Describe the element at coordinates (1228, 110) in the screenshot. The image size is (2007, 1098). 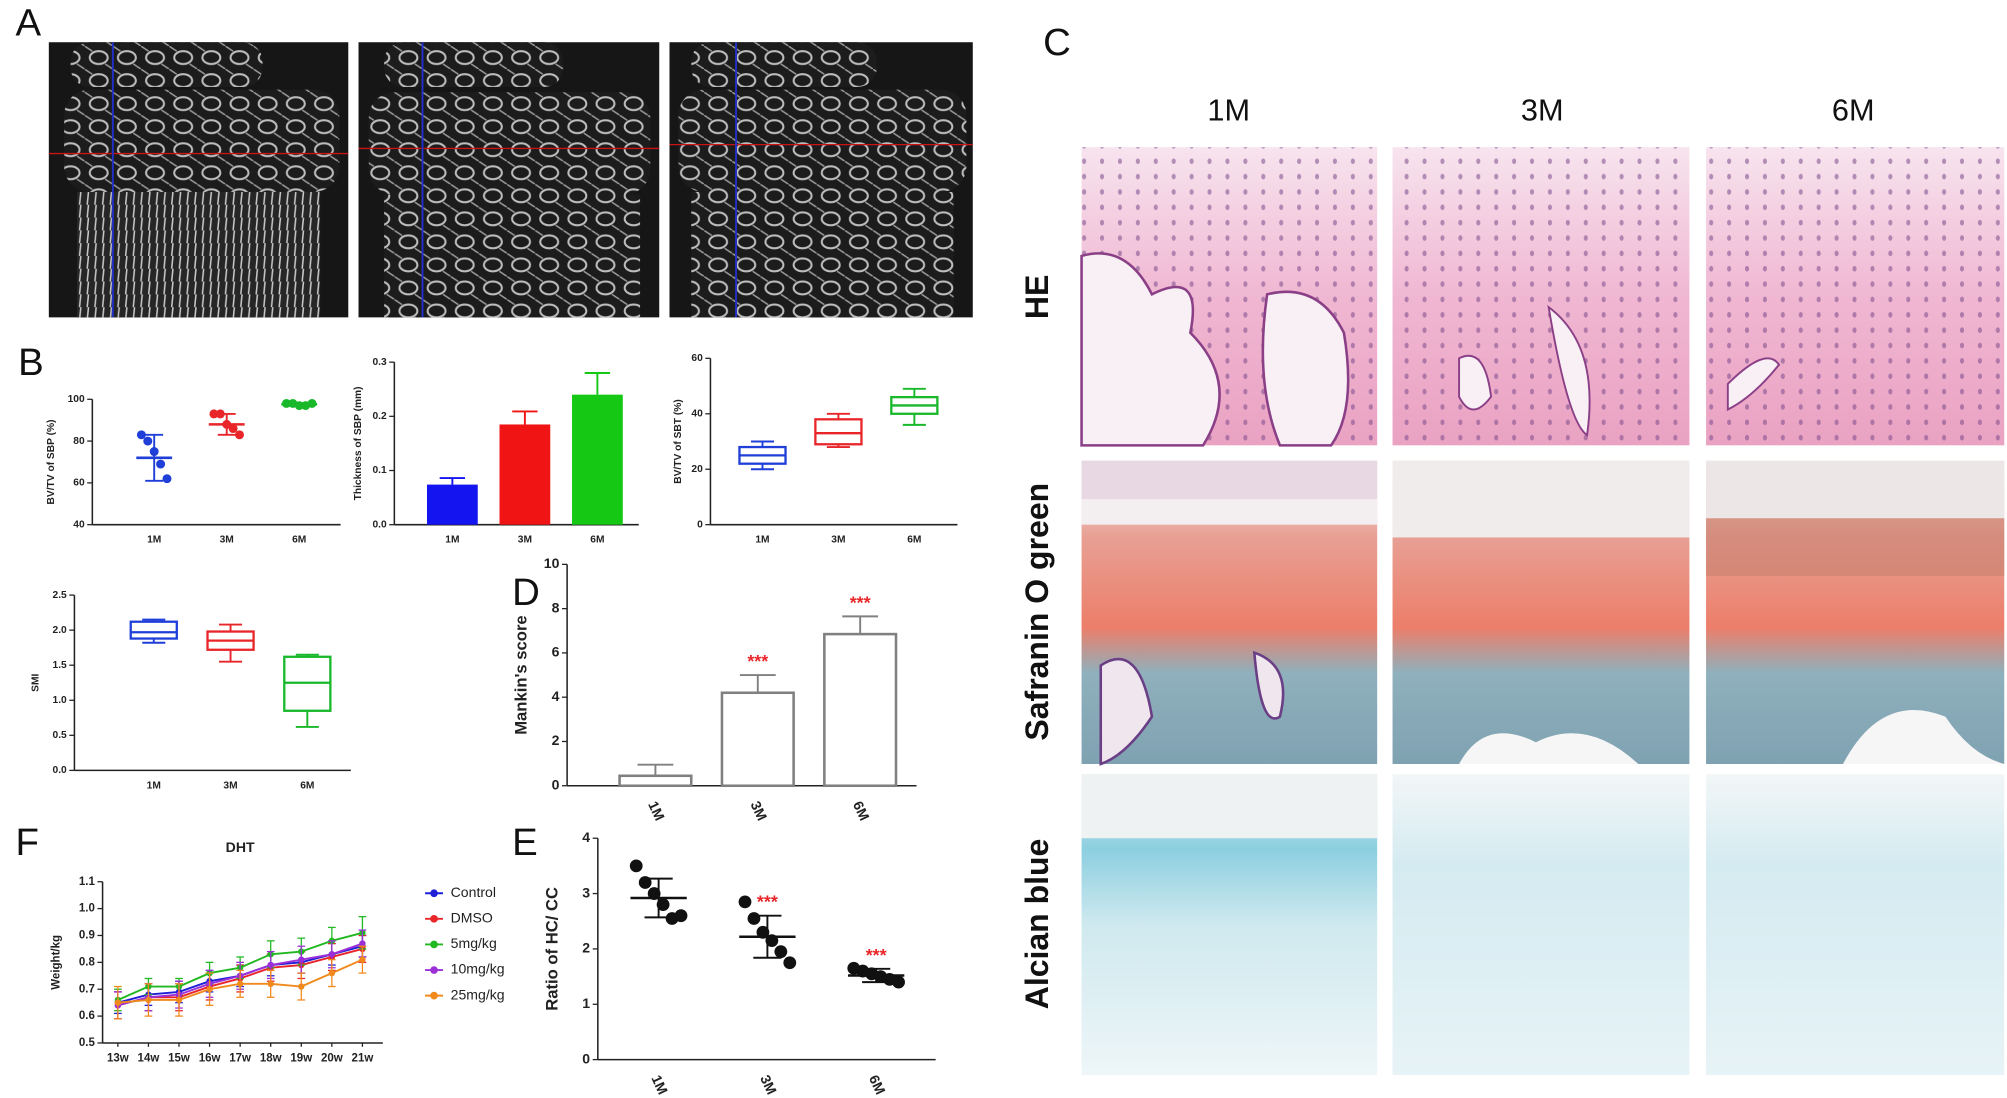
I see `column-heading: 1M` at that location.